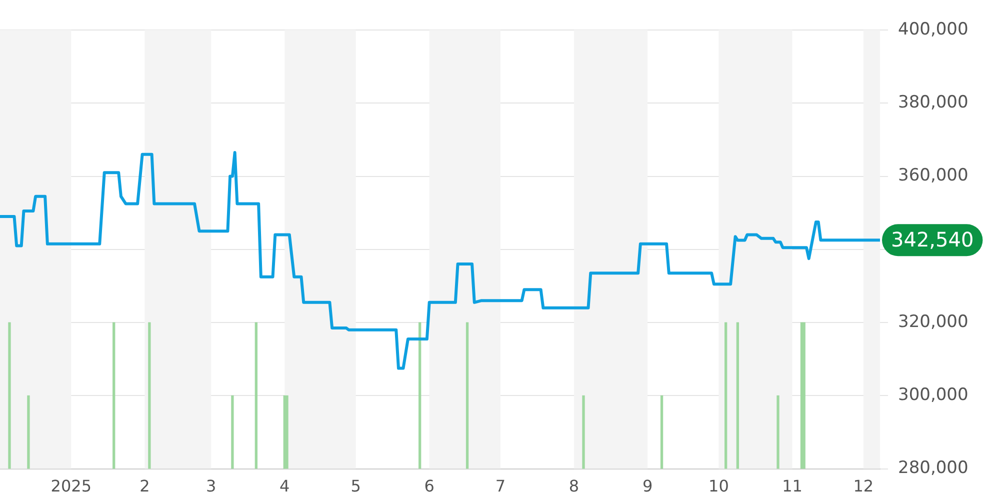 This screenshot has height=500, width=1000. What do you see at coordinates (792, 486) in the screenshot?
I see `x-tick-label: 11` at bounding box center [792, 486].